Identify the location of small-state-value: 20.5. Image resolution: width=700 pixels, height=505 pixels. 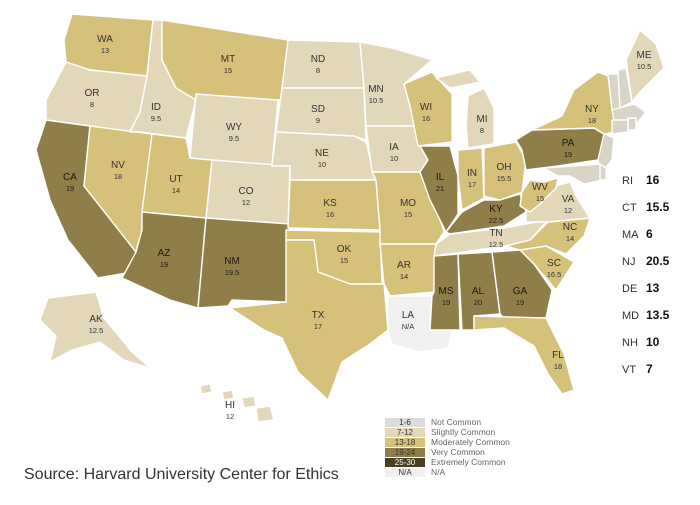
(658, 261).